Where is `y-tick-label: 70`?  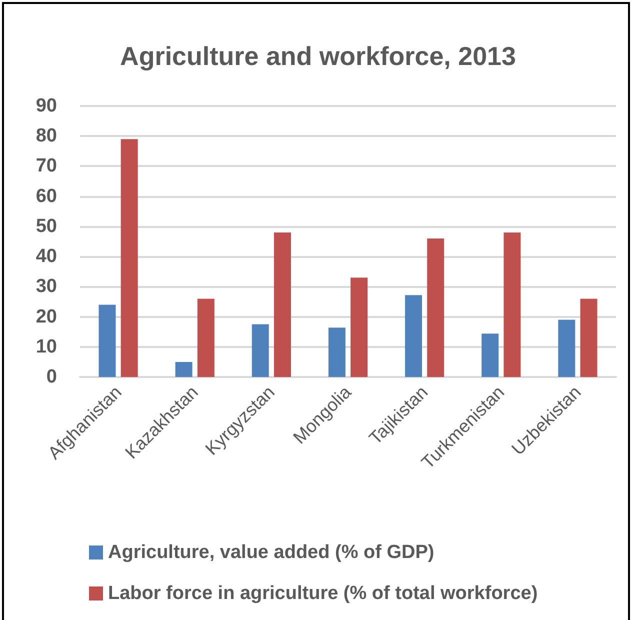 y-tick-label: 70 is located at coordinates (46, 166).